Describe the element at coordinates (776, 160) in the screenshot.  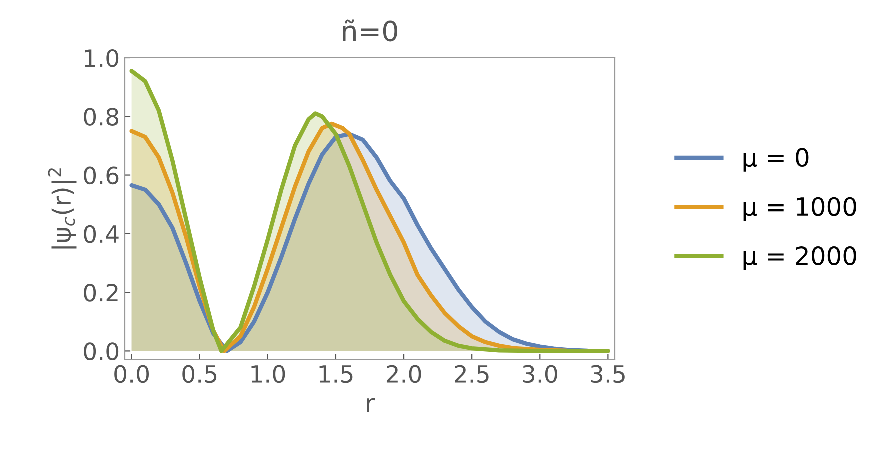
I see `legend-label: μ = 0` at that location.